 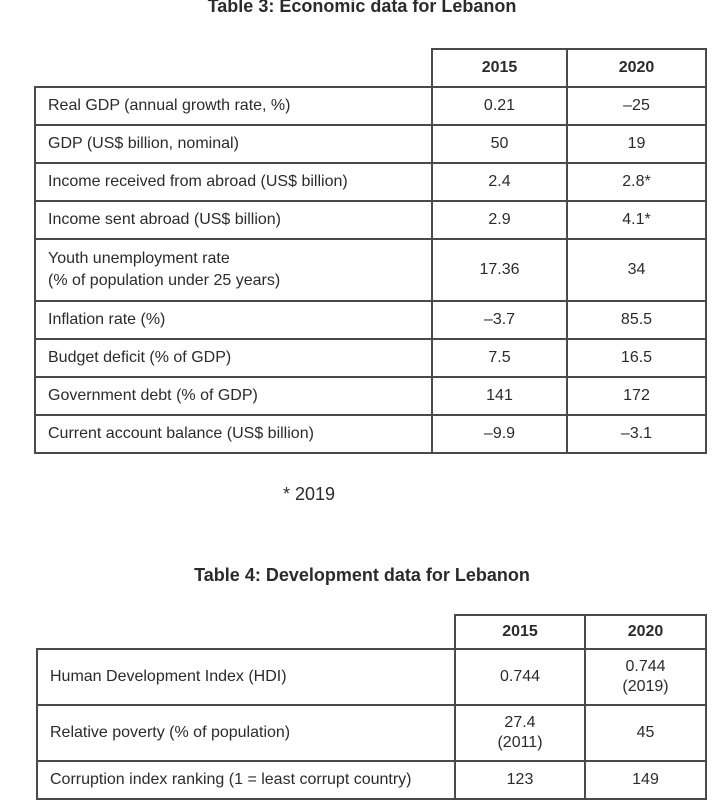 I want to click on value-2020: 45, so click(x=645, y=733).